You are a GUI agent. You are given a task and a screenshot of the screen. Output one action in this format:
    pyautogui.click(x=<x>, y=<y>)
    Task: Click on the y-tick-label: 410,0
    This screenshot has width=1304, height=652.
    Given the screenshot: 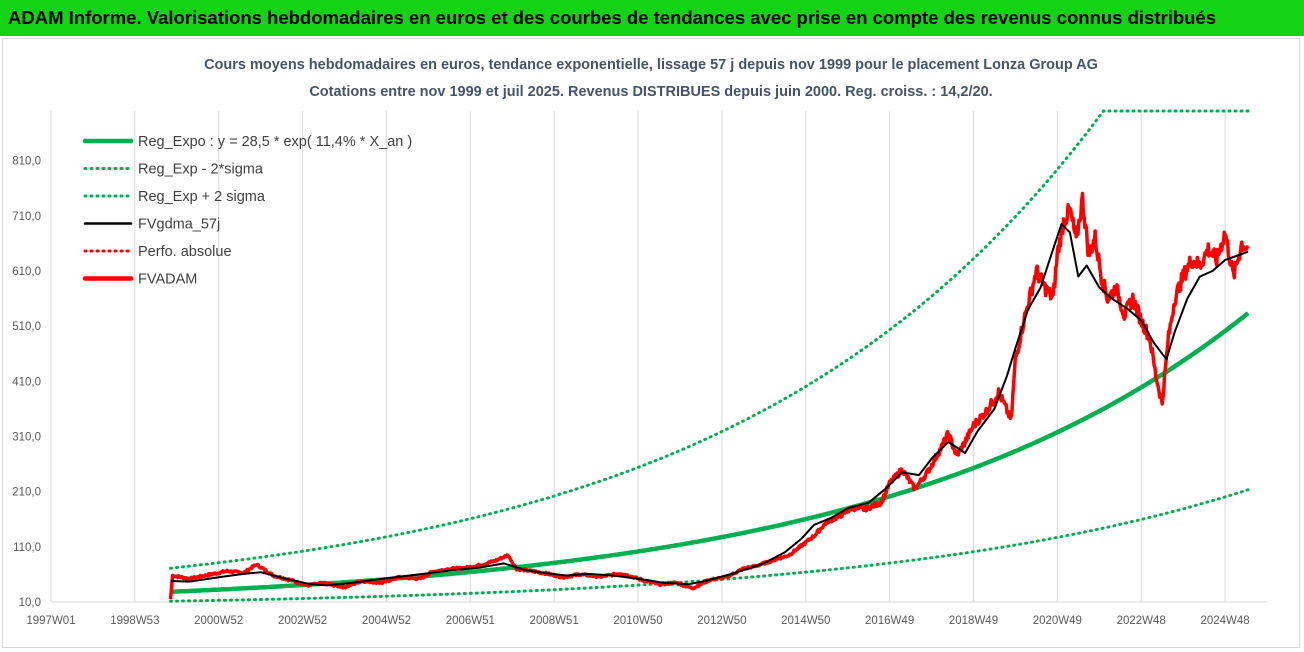 What is the action you would take?
    pyautogui.click(x=26, y=382)
    